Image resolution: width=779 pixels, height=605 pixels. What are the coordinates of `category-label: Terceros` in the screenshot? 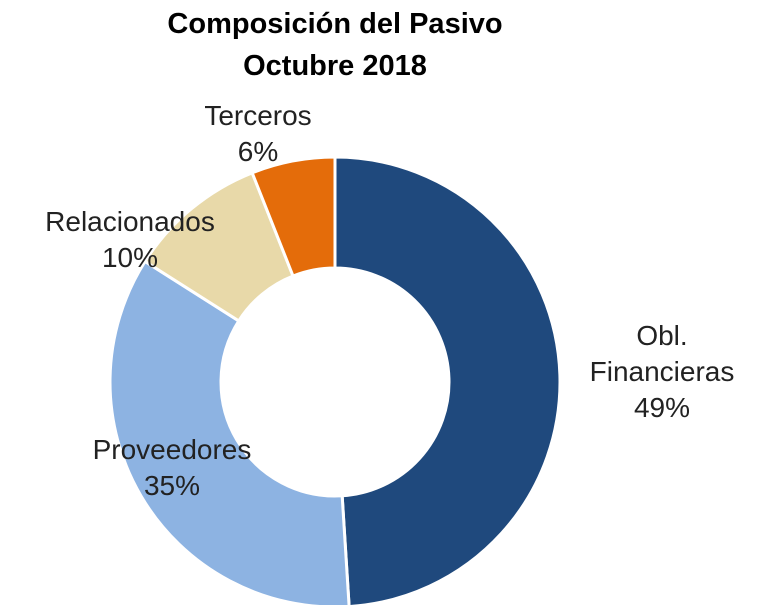 It's located at (258, 115).